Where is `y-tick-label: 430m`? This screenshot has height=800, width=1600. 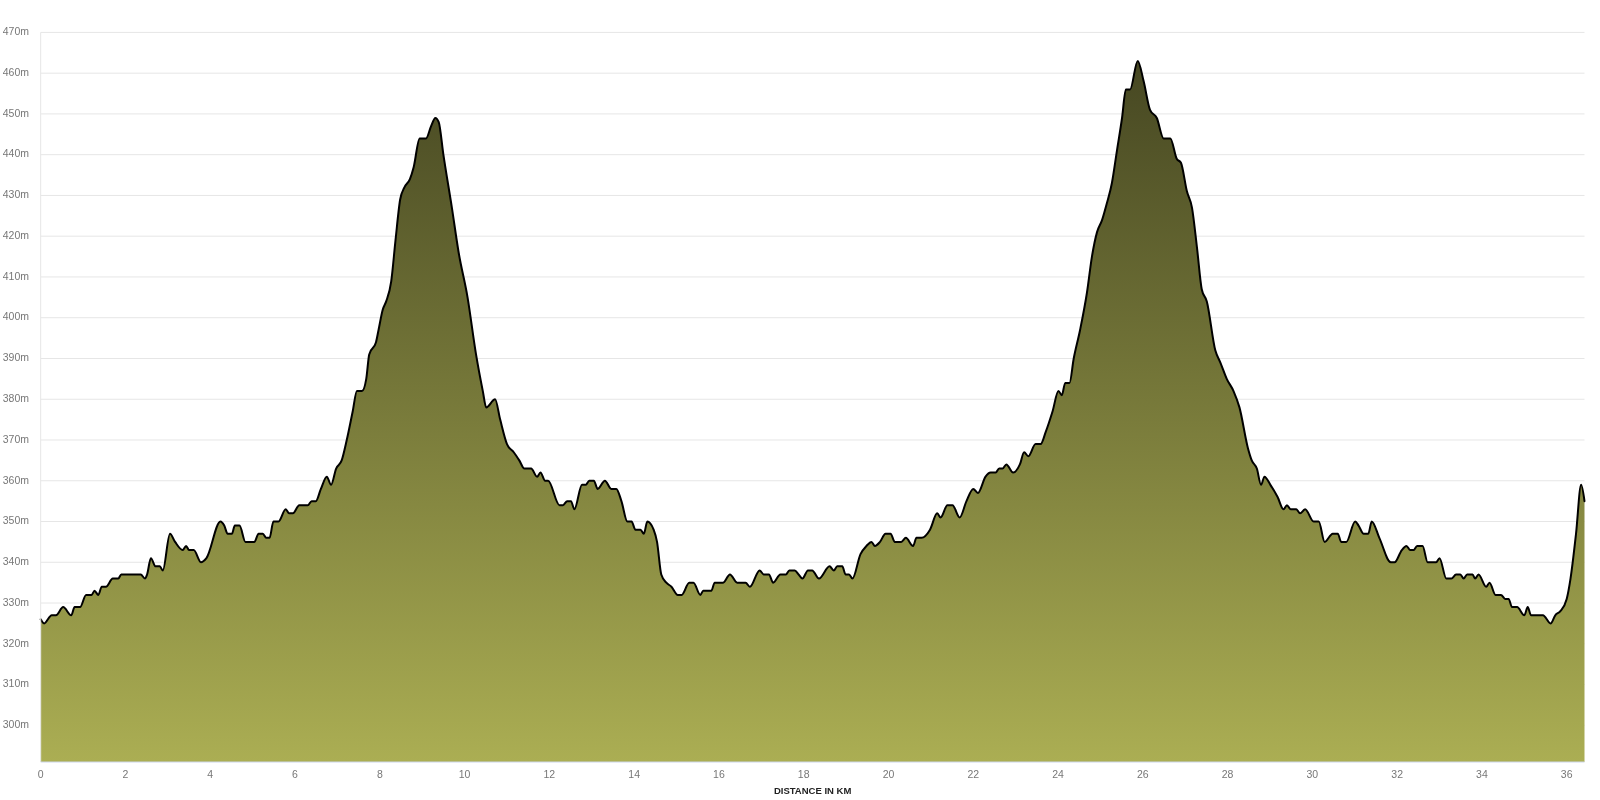
y-tick-label: 430m is located at coordinates (16, 194).